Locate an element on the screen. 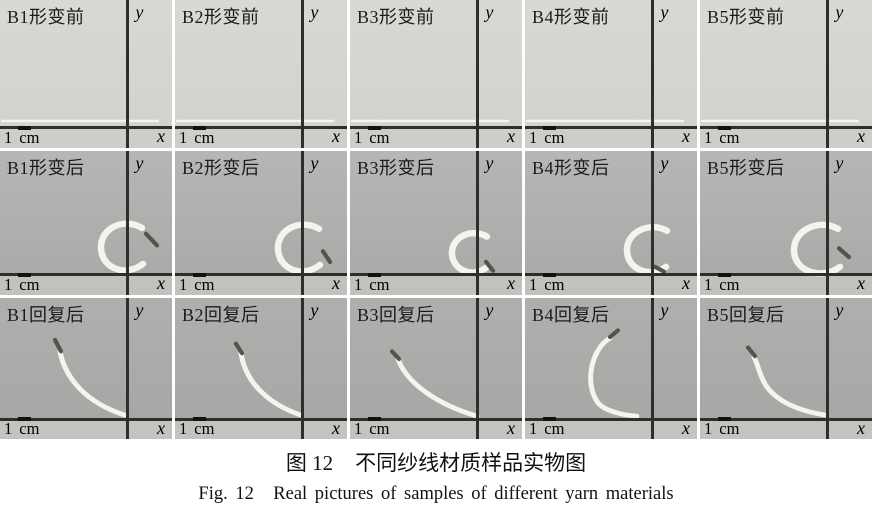 This screenshot has width=872, height=532. figure-number-en: Fig. 12 is located at coordinates (226, 494).